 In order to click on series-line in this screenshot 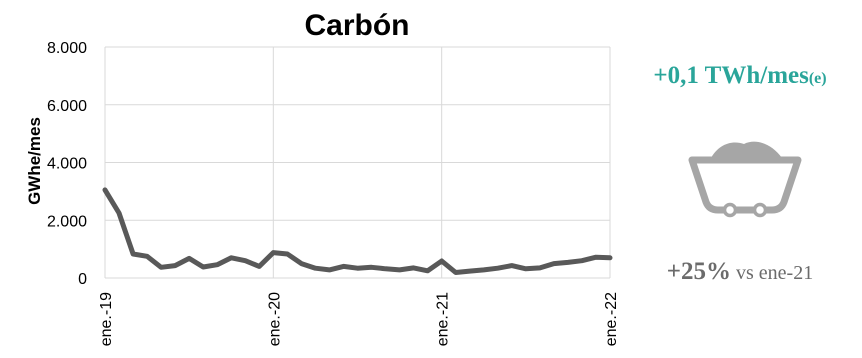, I will do `click(357, 231)`.